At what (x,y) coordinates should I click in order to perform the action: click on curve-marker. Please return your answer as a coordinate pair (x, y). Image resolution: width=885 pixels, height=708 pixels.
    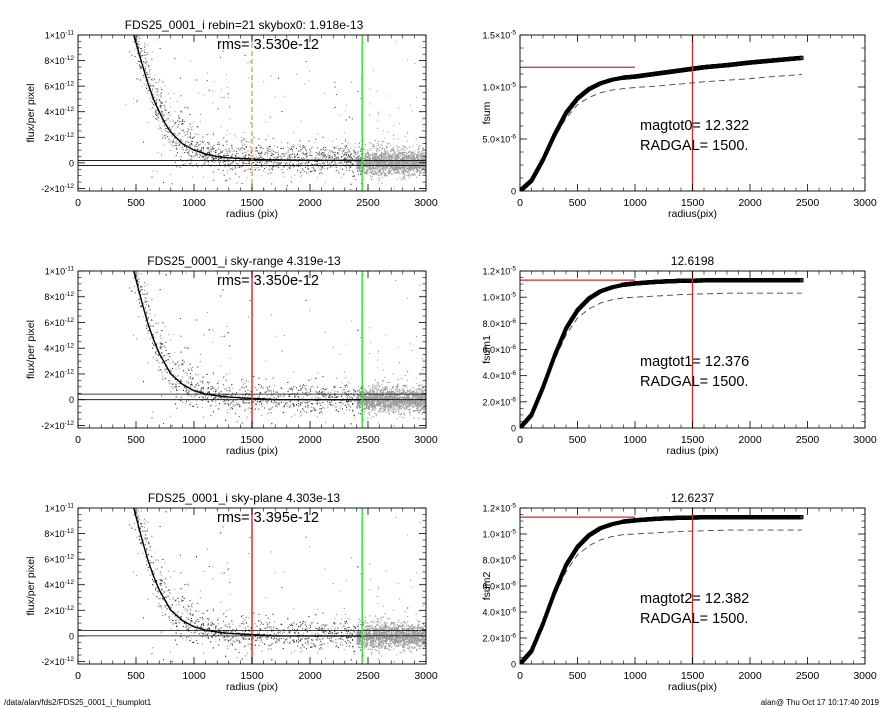
    Looking at the image, I should click on (801, 57).